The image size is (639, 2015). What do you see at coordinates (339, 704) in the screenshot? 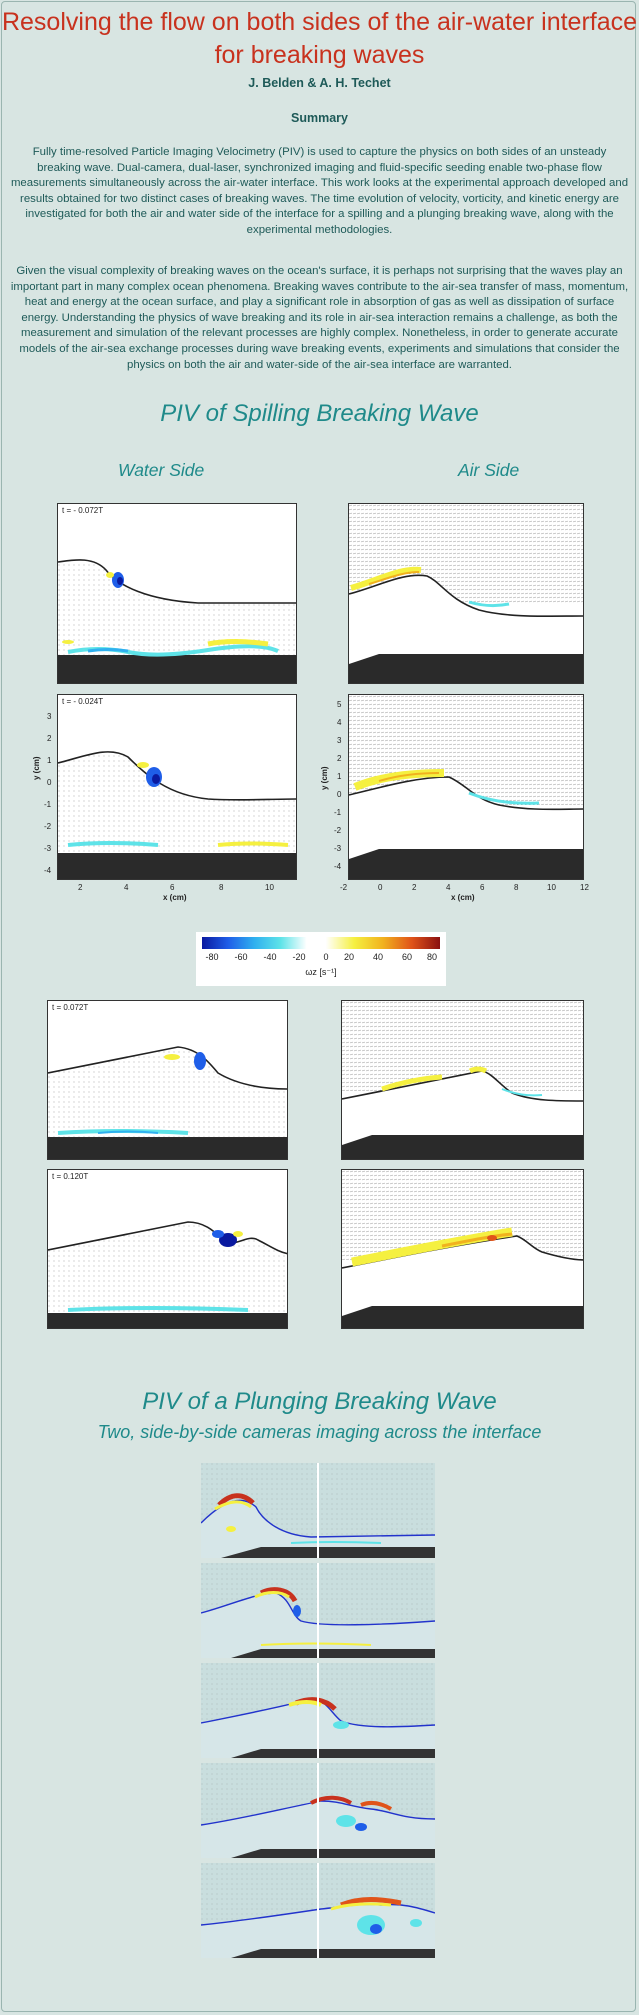
I see `ytick: 5` at bounding box center [339, 704].